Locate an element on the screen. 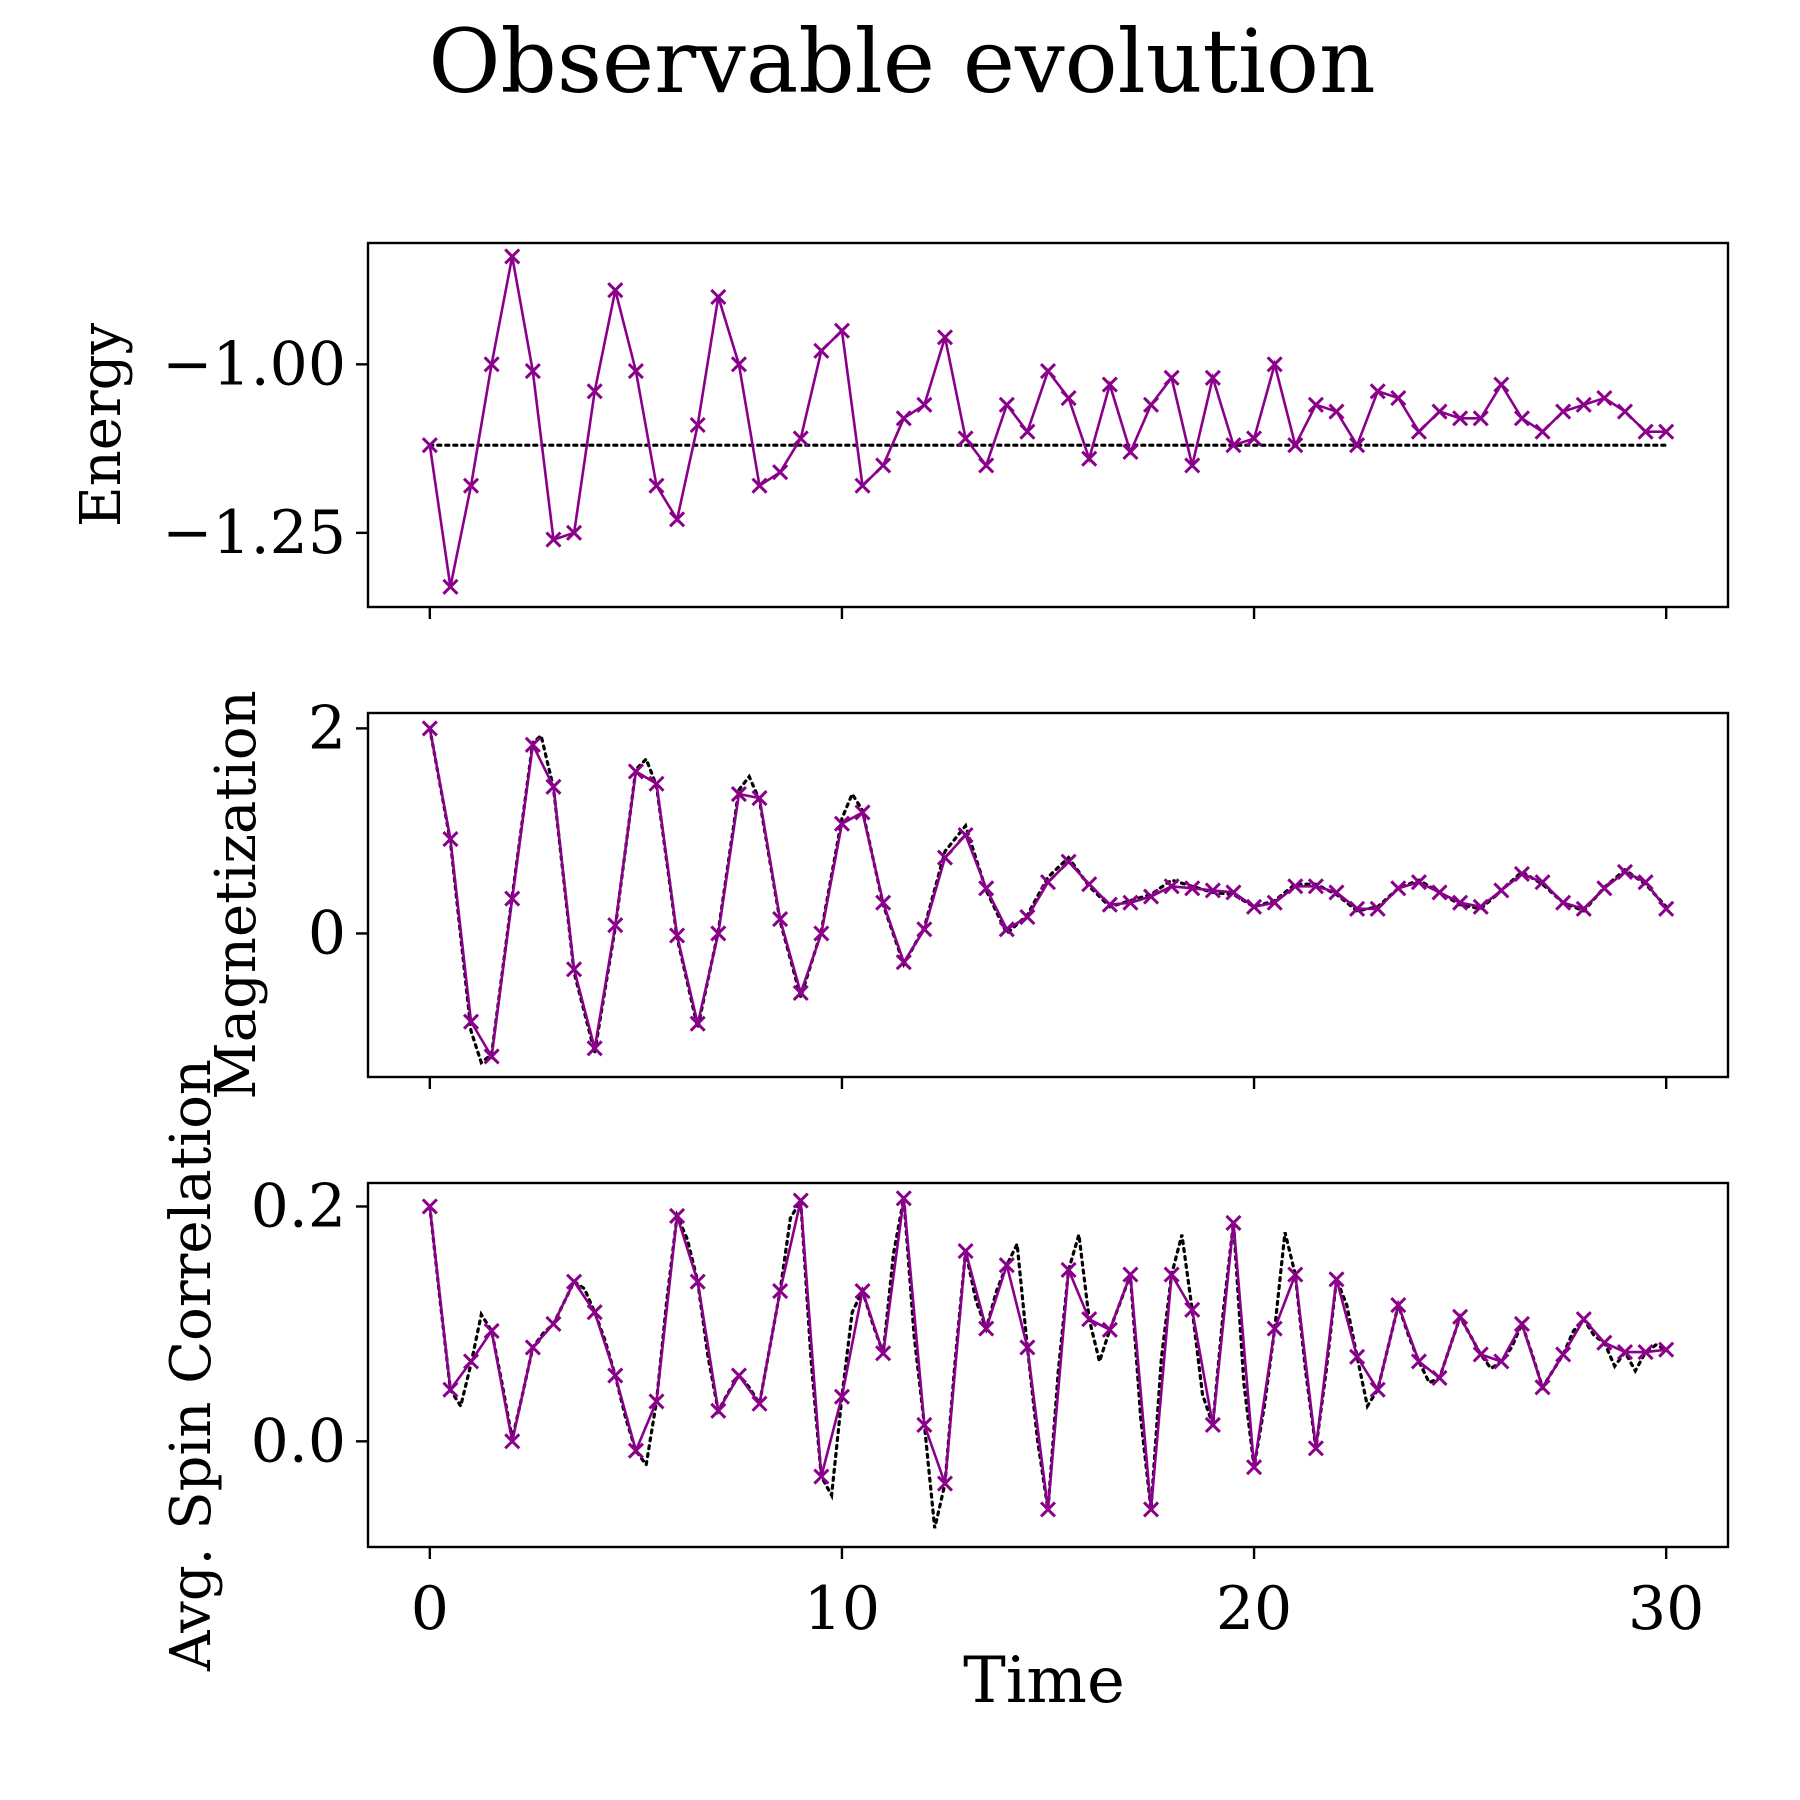  x-tick-label: 0 is located at coordinates (430, 1609).